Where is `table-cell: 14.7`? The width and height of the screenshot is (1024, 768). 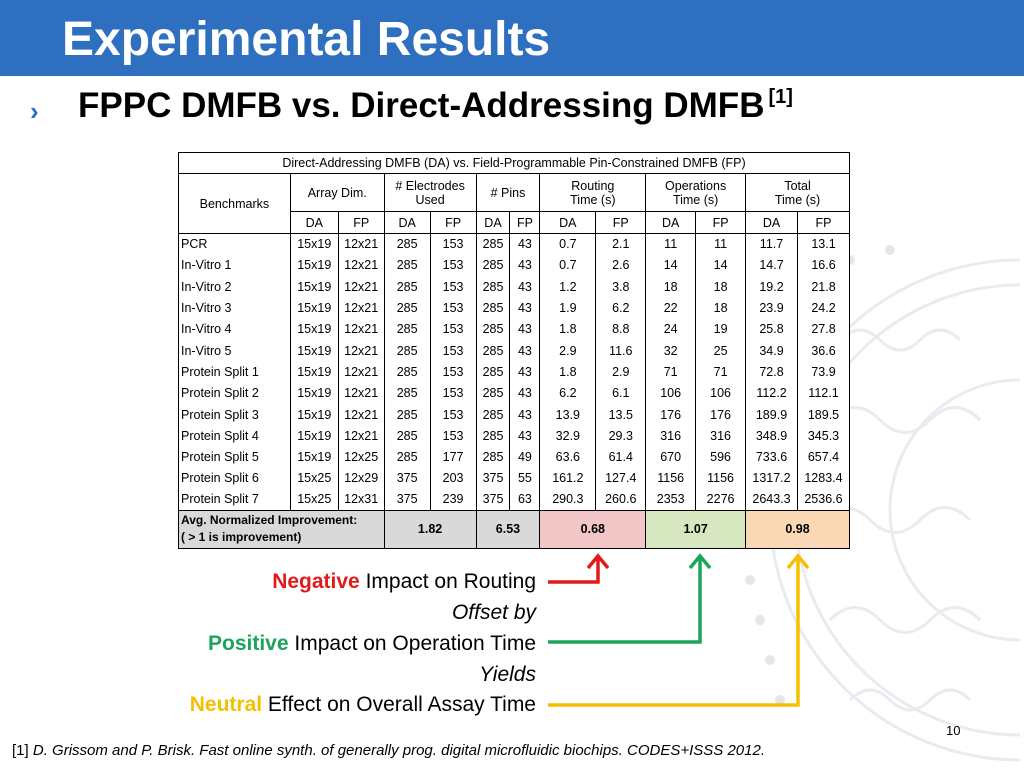
table-cell: 14.7 is located at coordinates (771, 265).